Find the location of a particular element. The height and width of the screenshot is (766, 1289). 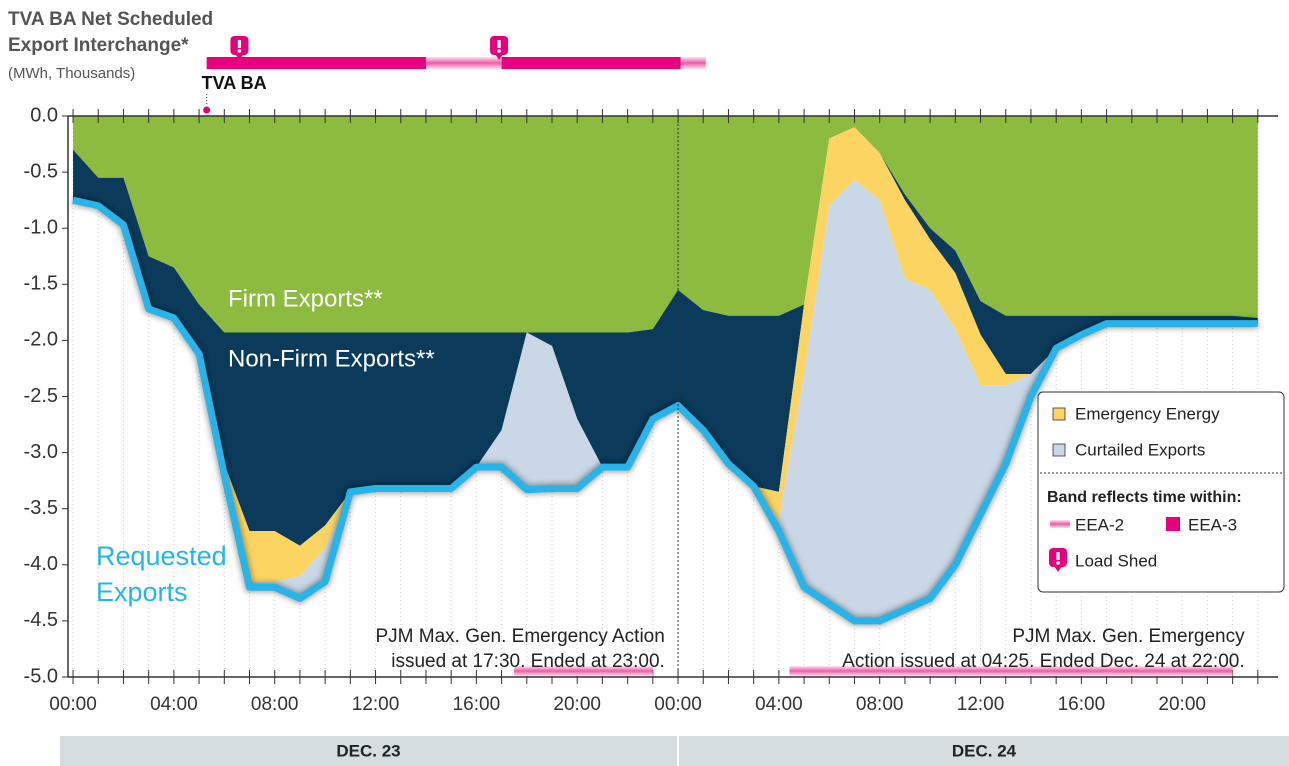

y-tick-label: -2.0 is located at coordinates (41, 340).